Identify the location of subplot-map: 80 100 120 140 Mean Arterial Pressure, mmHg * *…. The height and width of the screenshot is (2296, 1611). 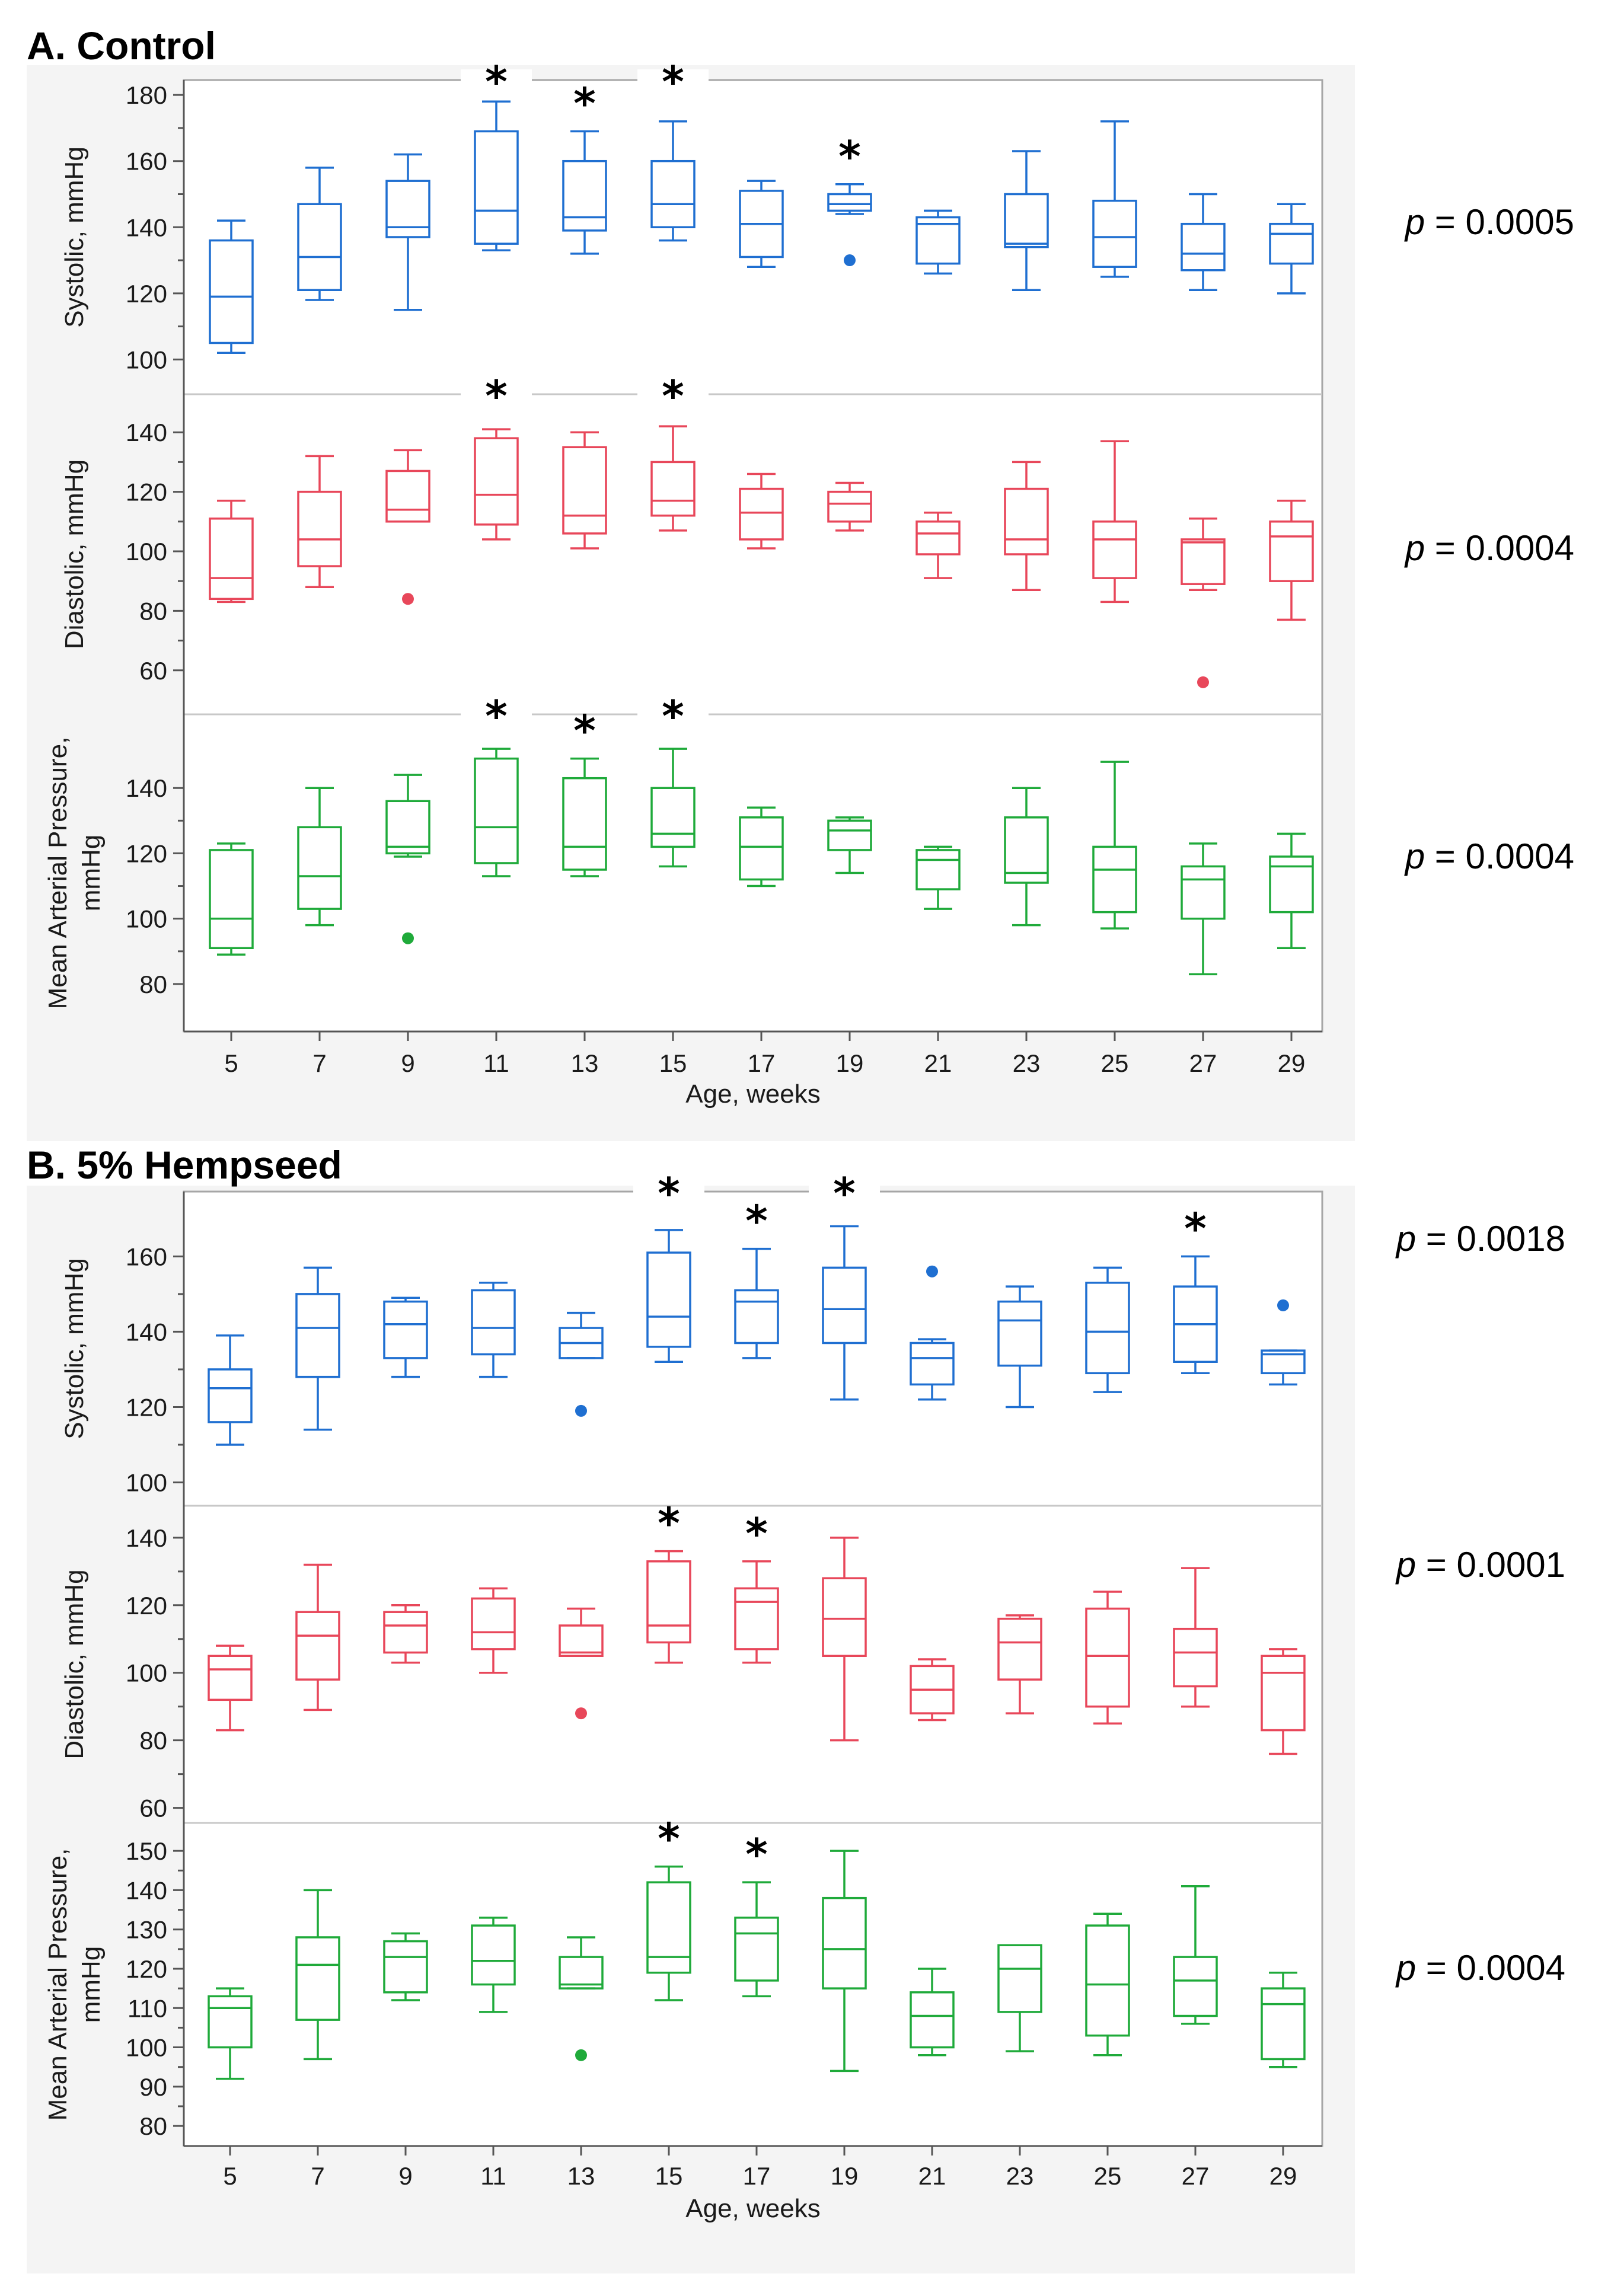
(678, 850).